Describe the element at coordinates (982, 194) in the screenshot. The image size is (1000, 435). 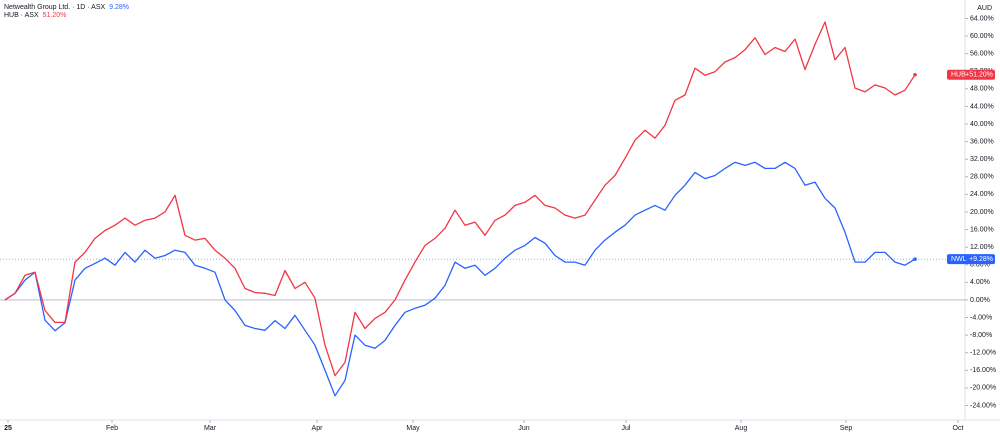
I see `y-tick-label: 24.00%` at that location.